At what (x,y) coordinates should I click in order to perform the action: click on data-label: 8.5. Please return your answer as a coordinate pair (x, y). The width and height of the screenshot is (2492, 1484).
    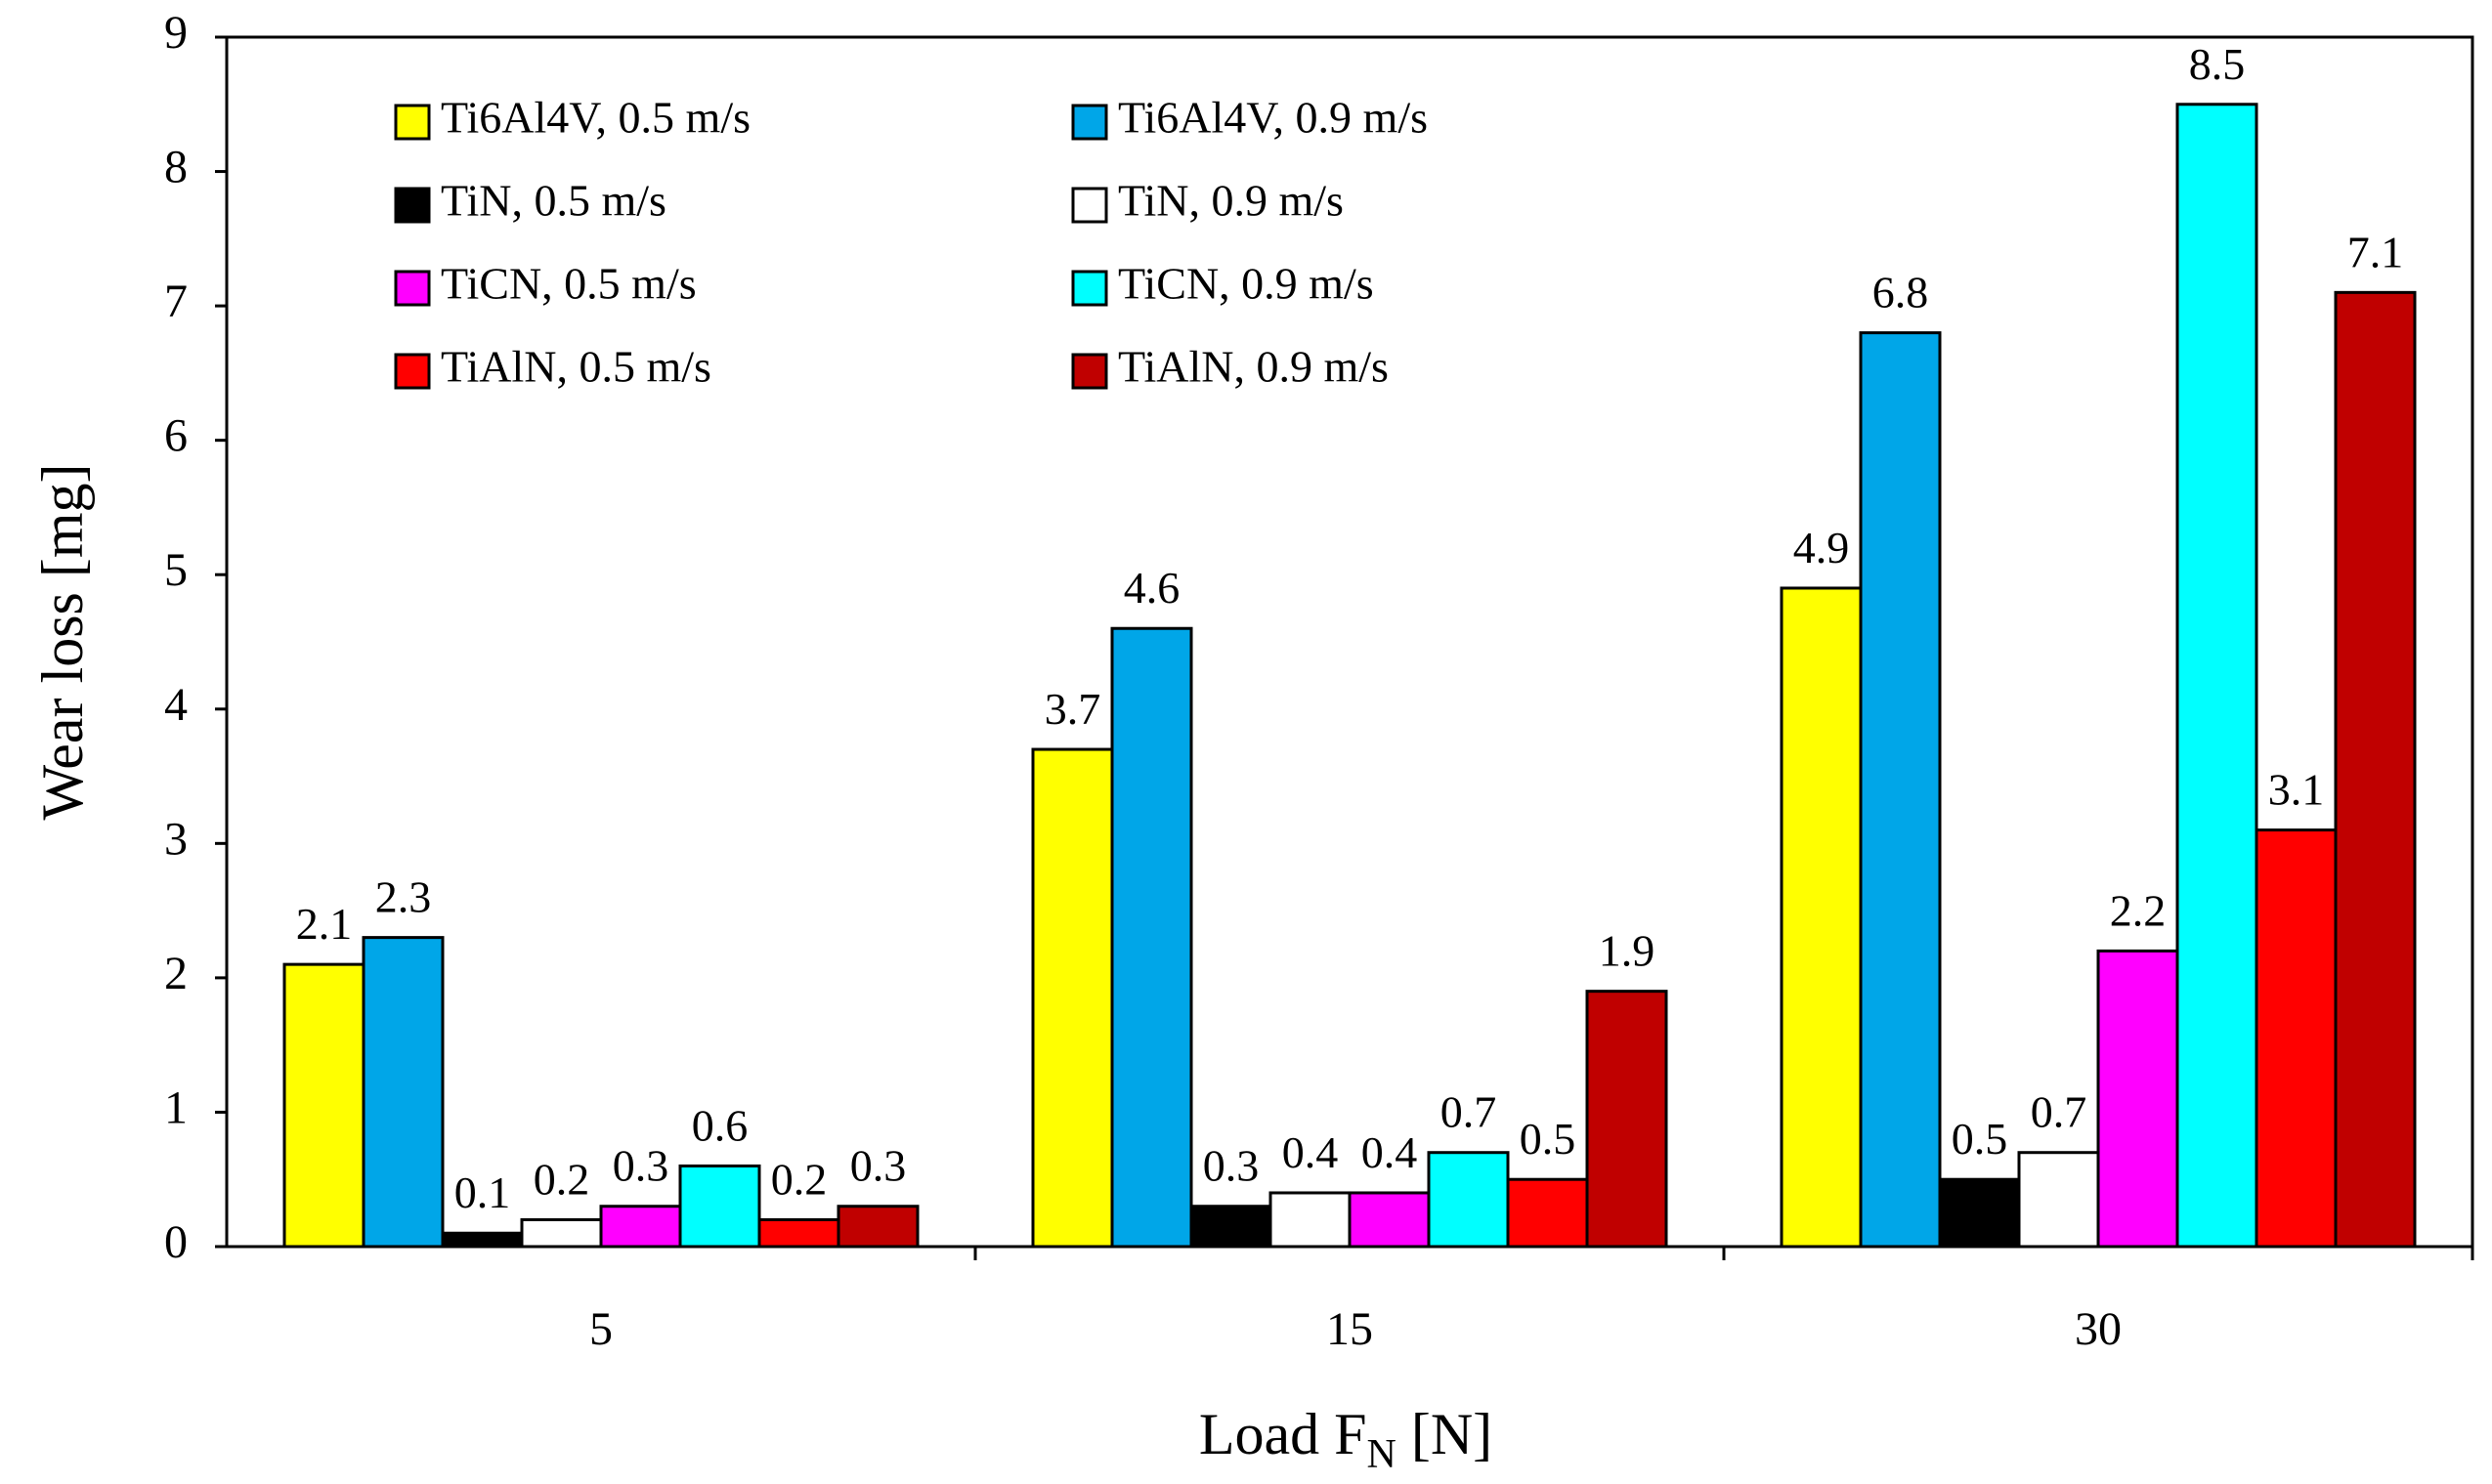
    Looking at the image, I should click on (2218, 64).